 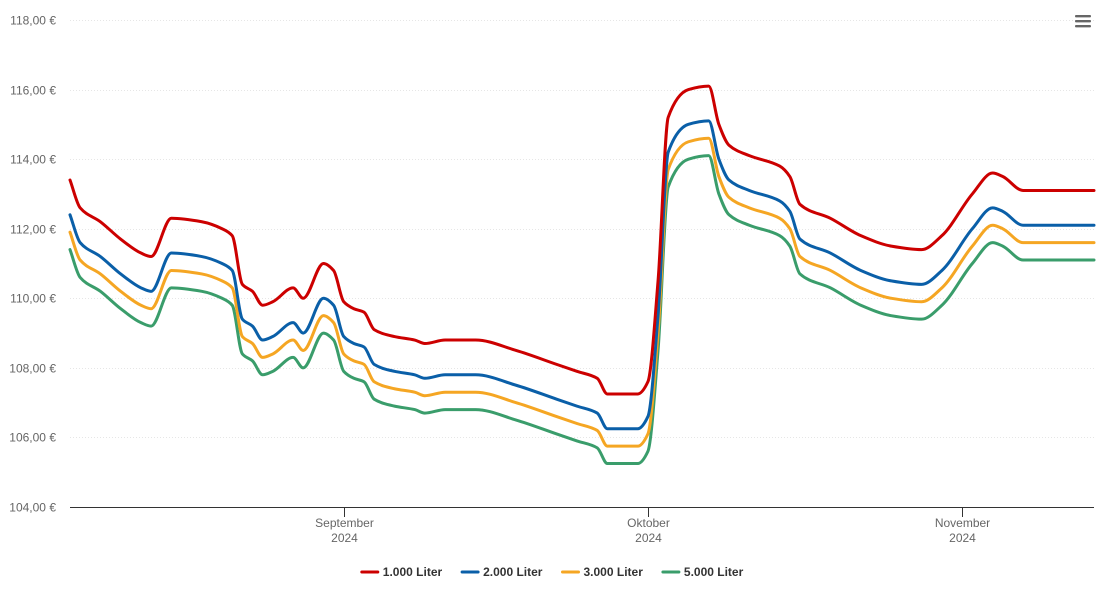 What do you see at coordinates (33, 21) in the screenshot?
I see `y-tick-label: 118,00 €` at bounding box center [33, 21].